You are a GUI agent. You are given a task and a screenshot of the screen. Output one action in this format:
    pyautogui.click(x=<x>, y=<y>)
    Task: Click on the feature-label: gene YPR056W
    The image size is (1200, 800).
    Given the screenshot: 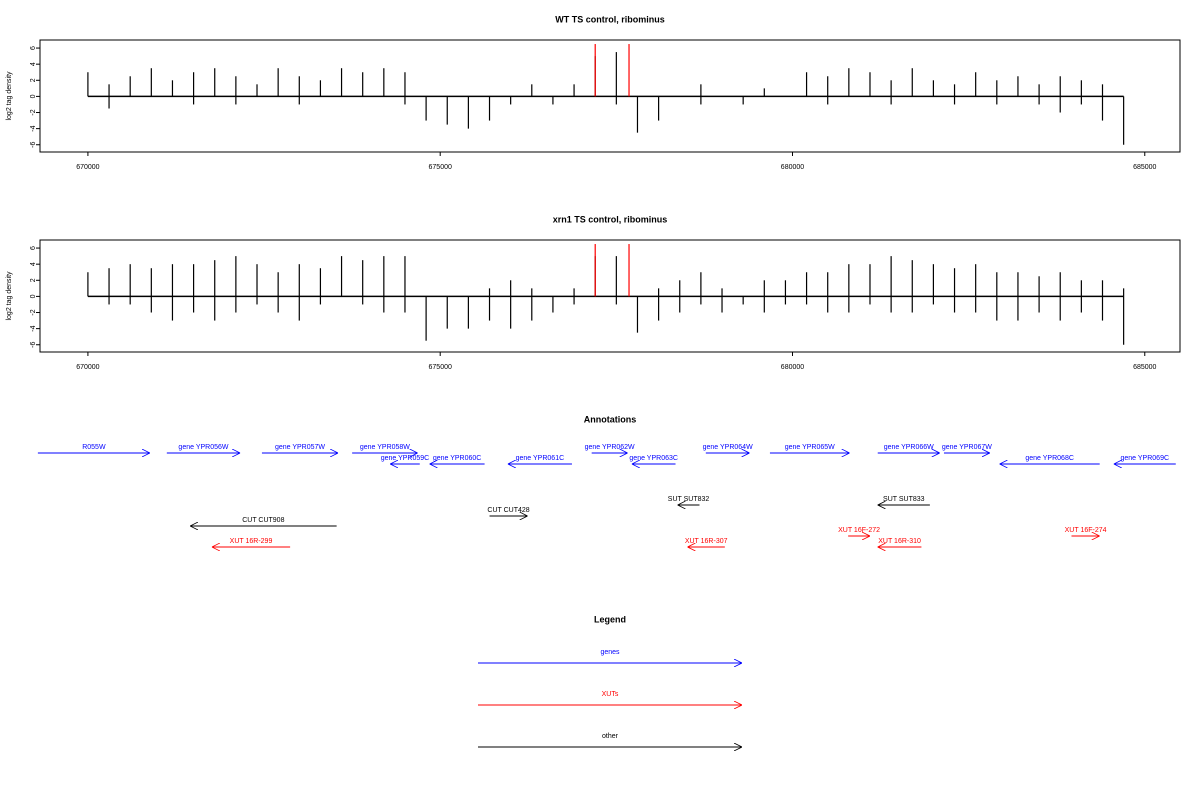 What is the action you would take?
    pyautogui.click(x=203, y=447)
    